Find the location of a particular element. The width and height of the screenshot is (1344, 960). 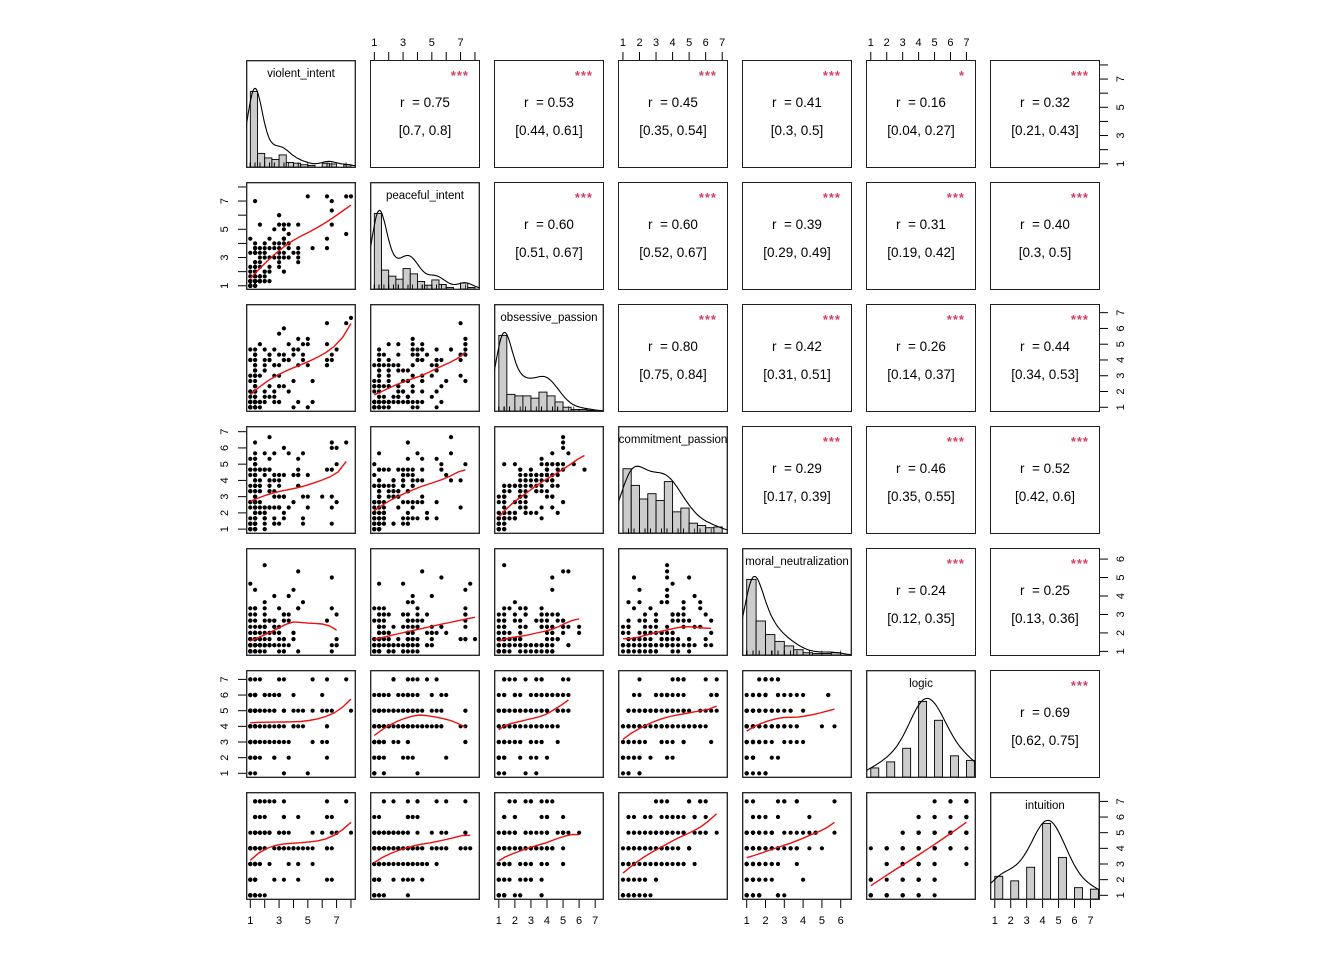

axis-right-row-3: 1 2 3 4 5 6 7 is located at coordinates (1117, 358).